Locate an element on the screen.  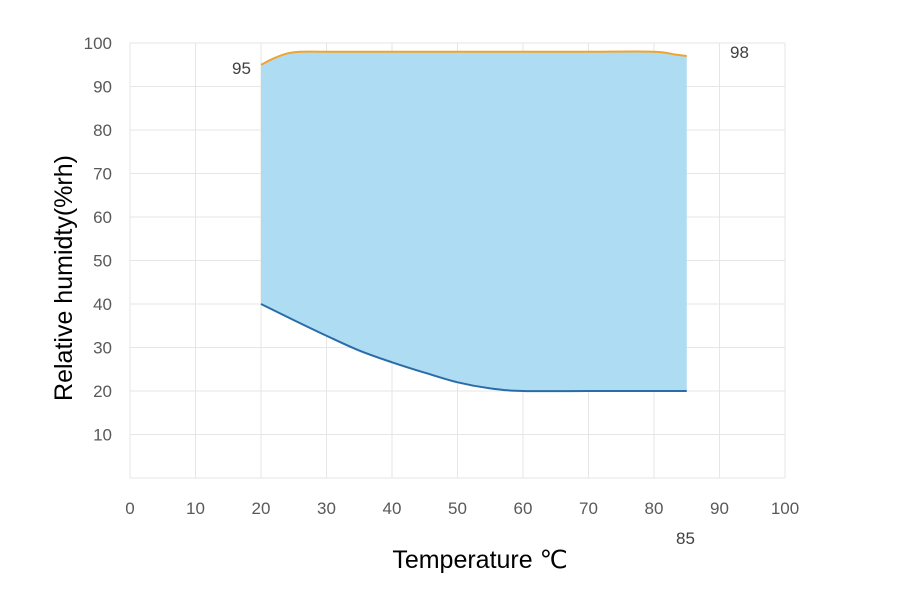
y-tick-label: 20 is located at coordinates (102, 391).